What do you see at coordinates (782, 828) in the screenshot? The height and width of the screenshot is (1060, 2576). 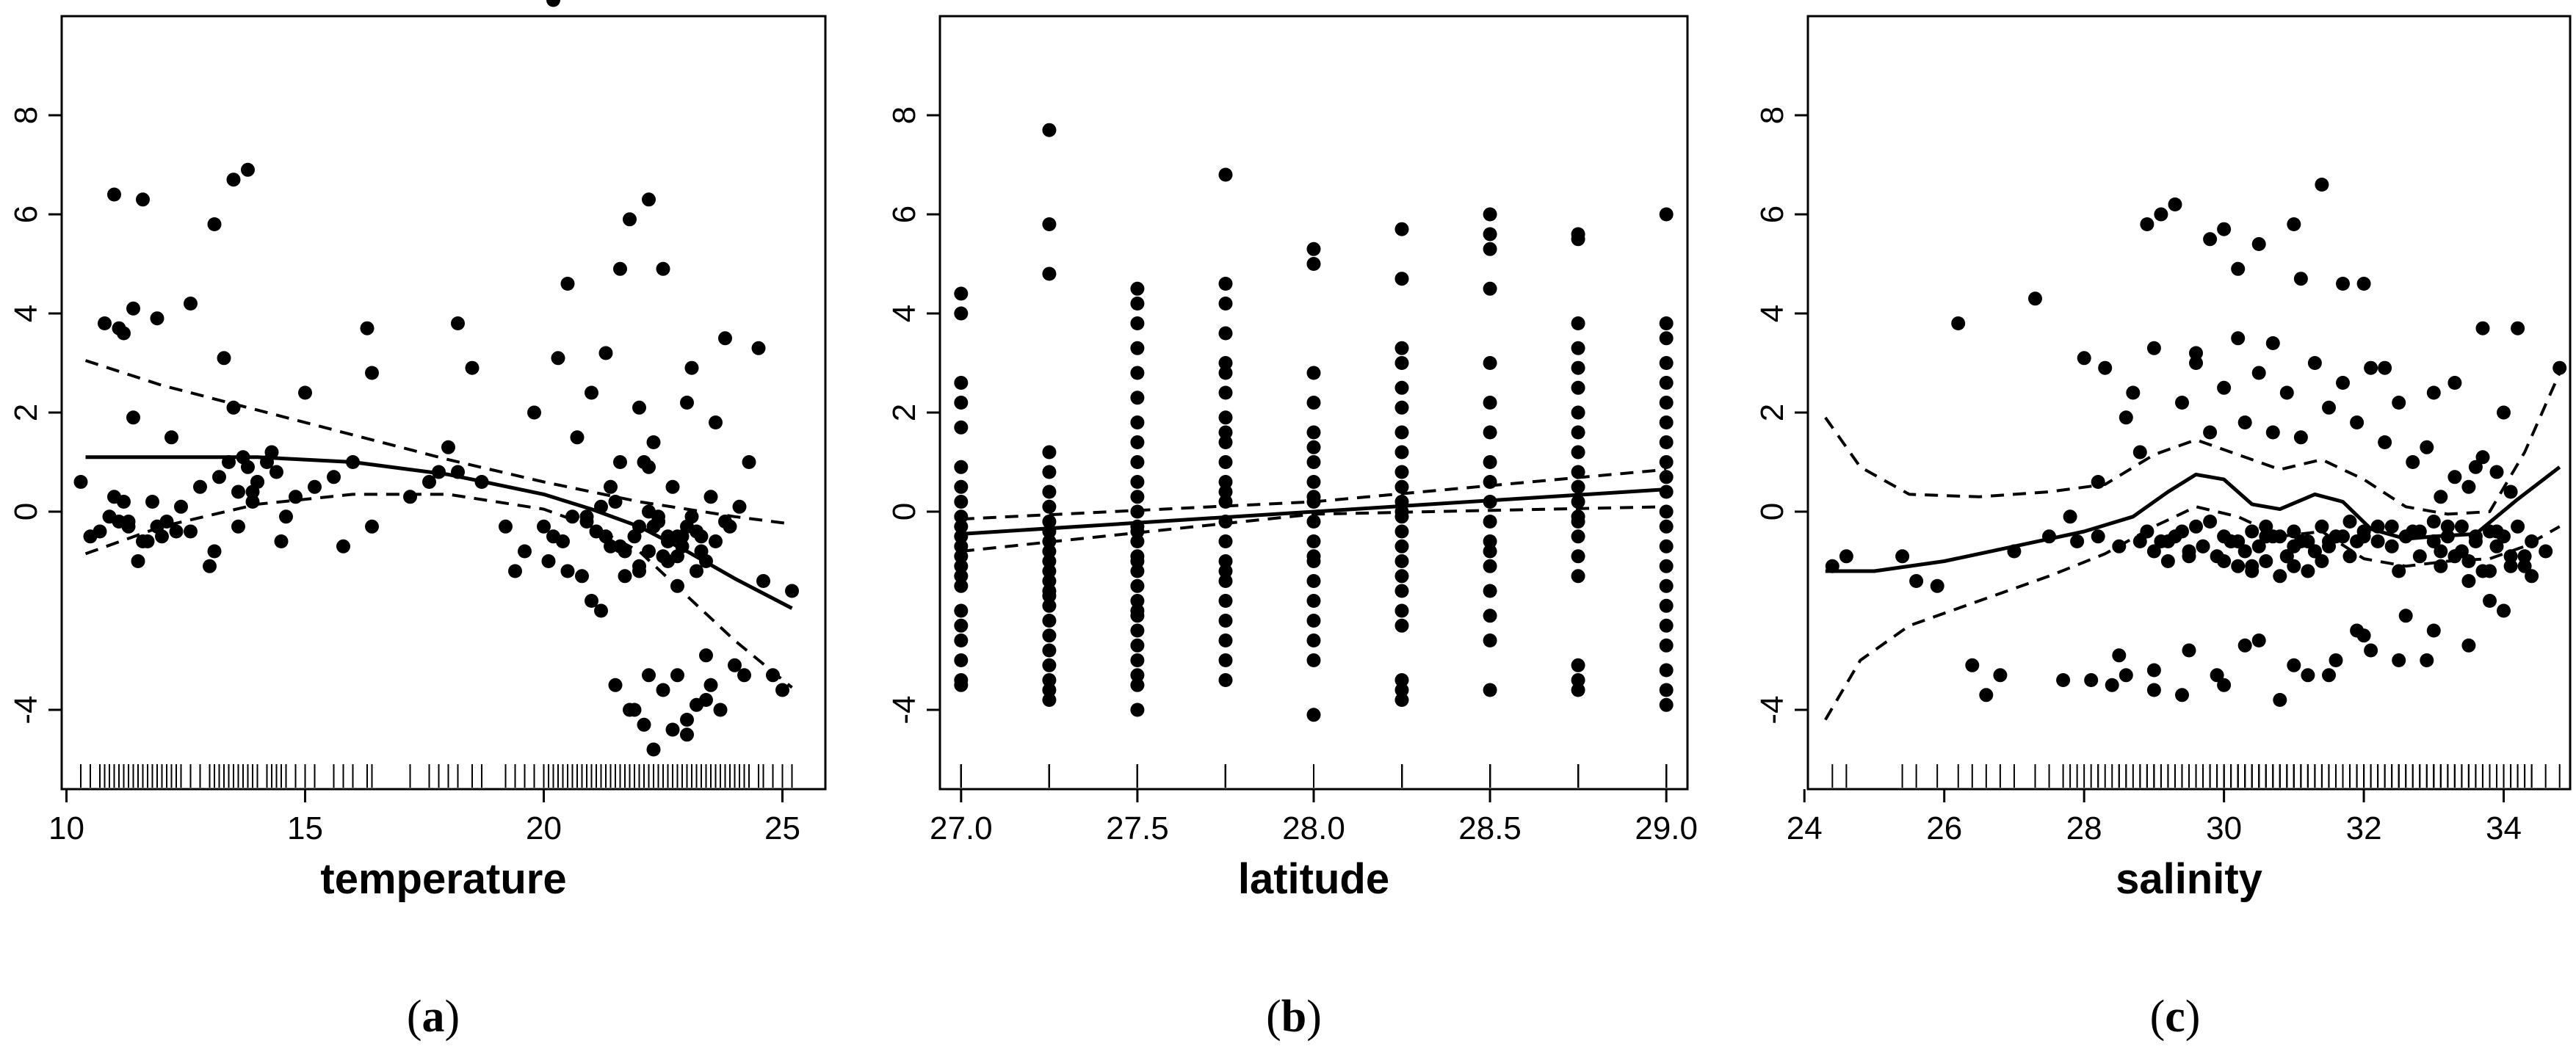 I see `temperature-x-tick-label: 25` at bounding box center [782, 828].